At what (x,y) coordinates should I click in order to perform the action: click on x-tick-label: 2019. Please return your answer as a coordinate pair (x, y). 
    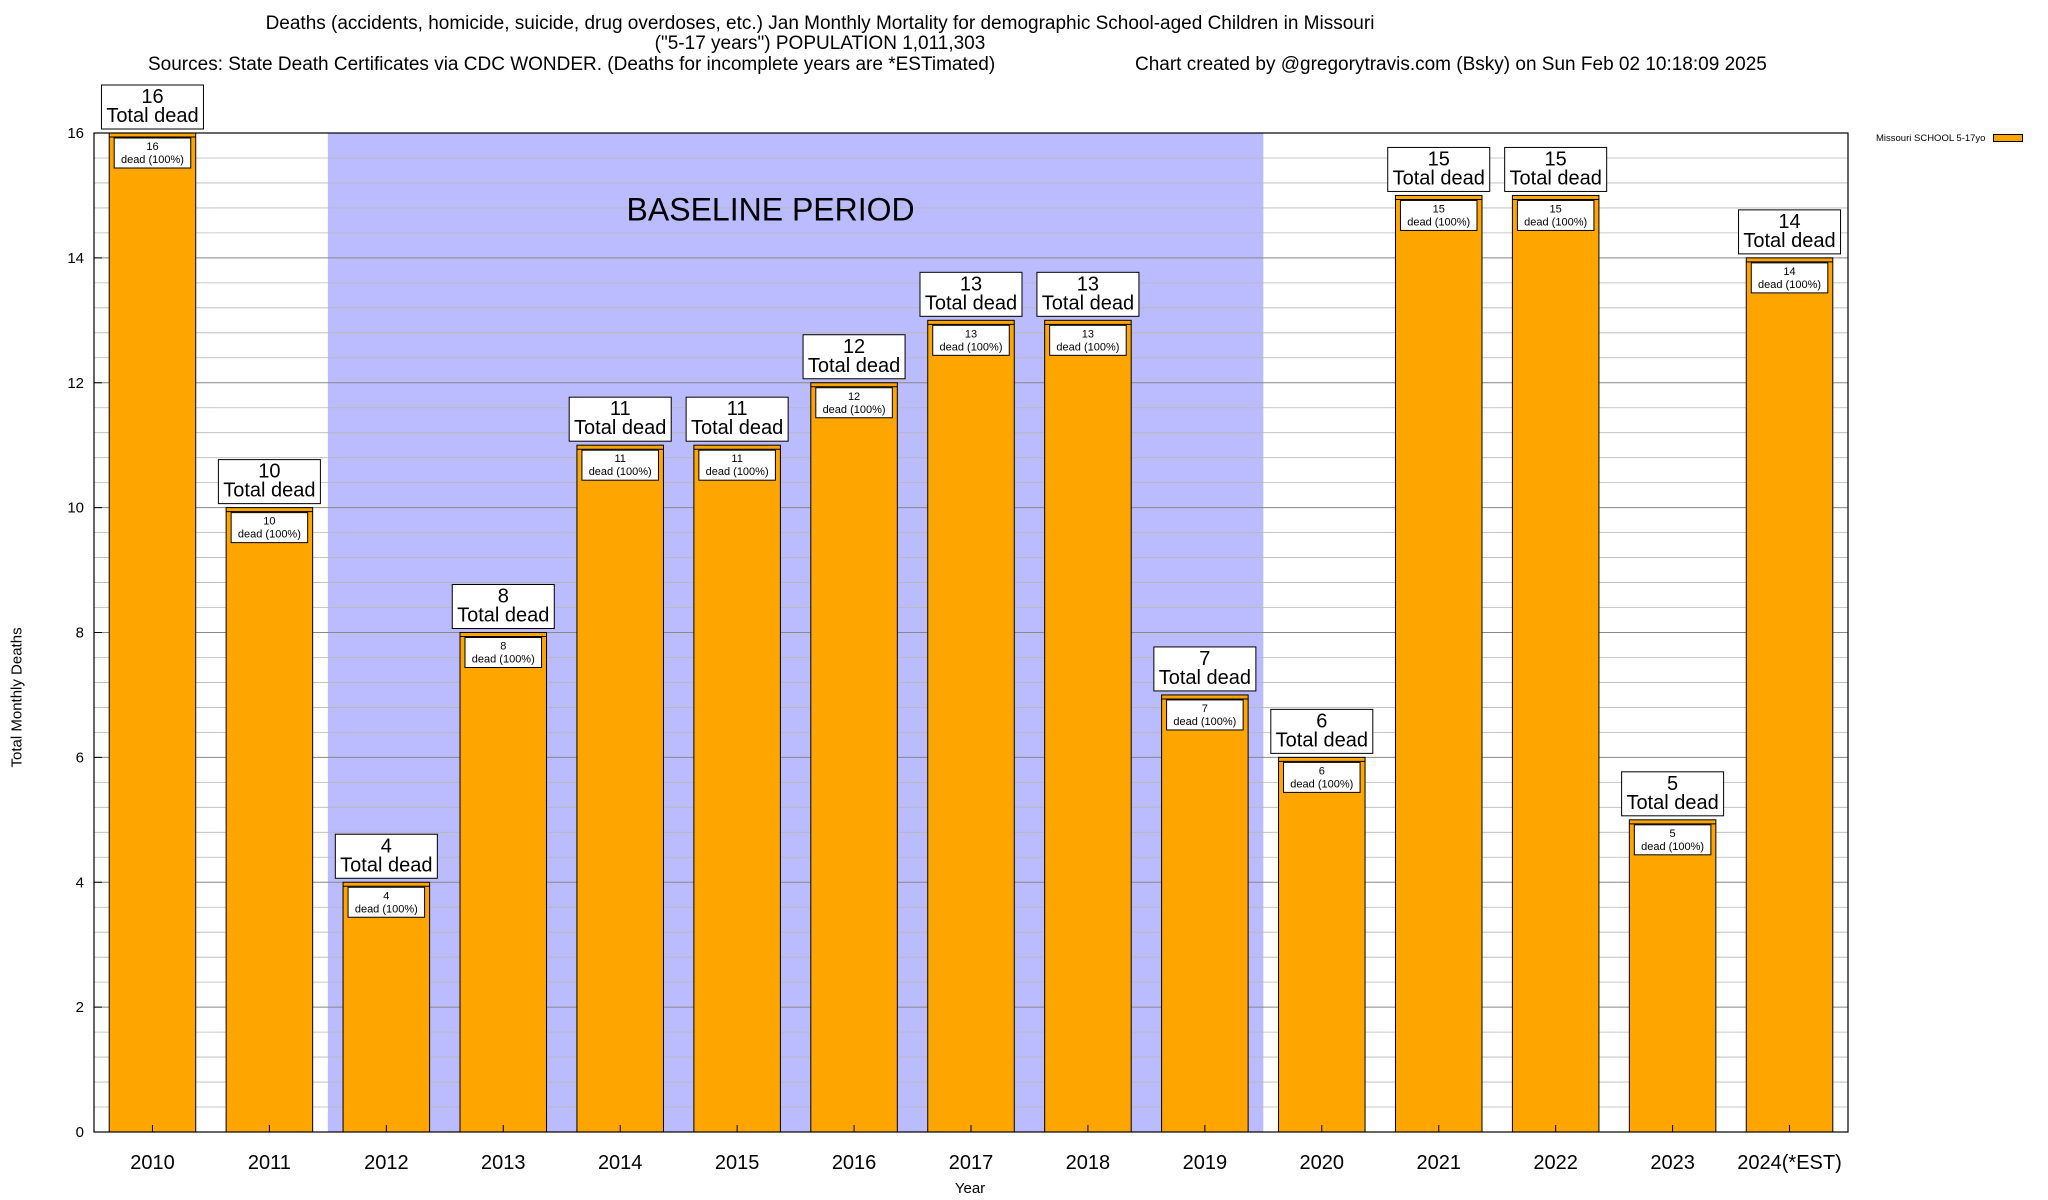
    Looking at the image, I should click on (1205, 1163).